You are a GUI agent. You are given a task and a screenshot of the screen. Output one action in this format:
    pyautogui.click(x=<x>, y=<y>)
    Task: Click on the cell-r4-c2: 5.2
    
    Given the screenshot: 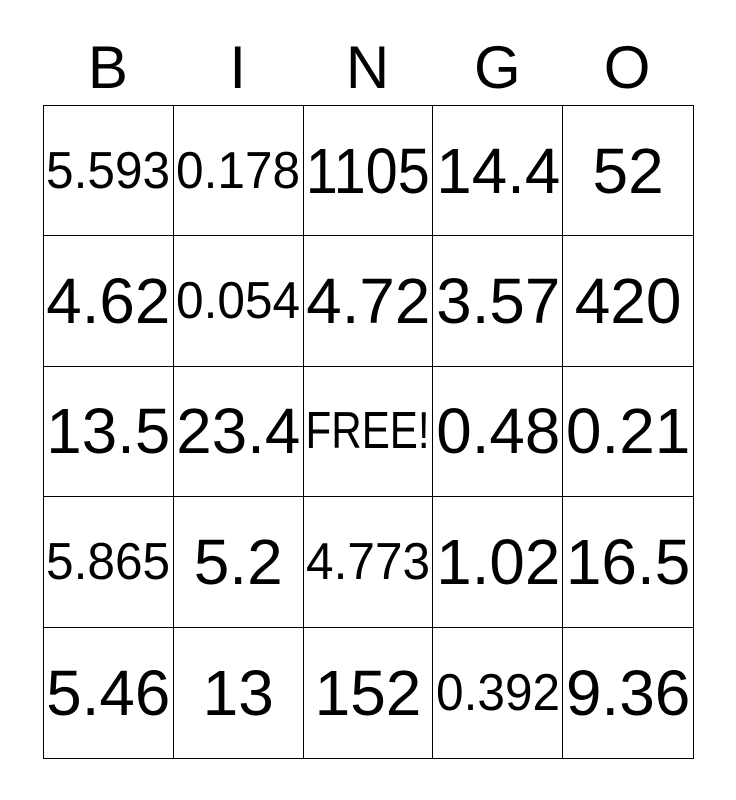 What is the action you would take?
    pyautogui.click(x=238, y=562)
    